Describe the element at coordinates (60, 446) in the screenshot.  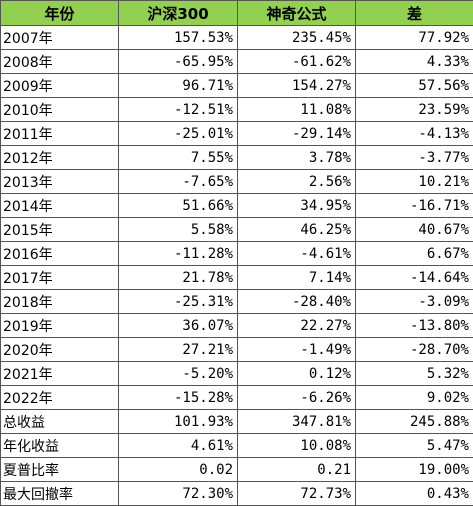
I see `row-label: 年化收益` at that location.